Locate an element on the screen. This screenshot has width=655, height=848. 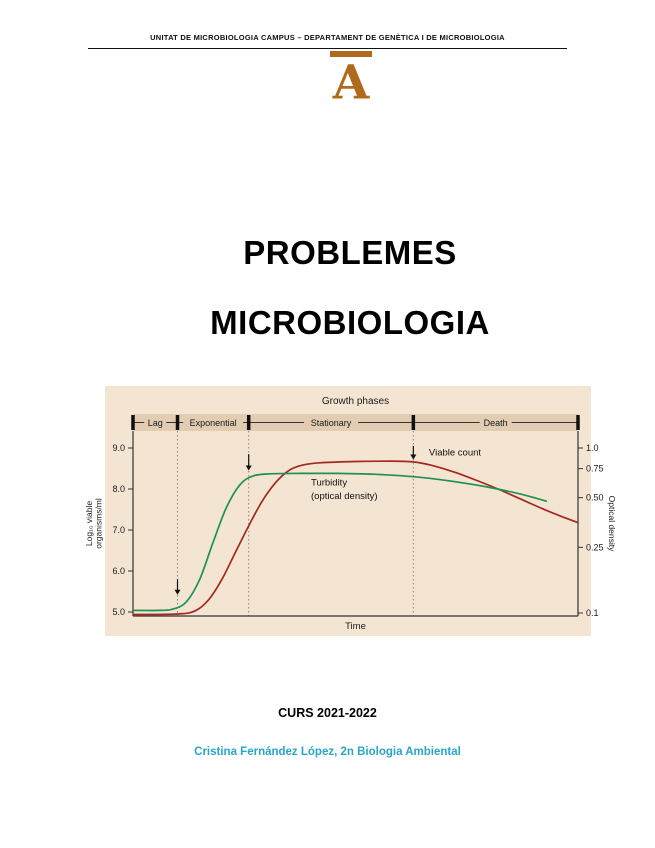
course-line: CURS 2021-2022 is located at coordinates (327, 713).